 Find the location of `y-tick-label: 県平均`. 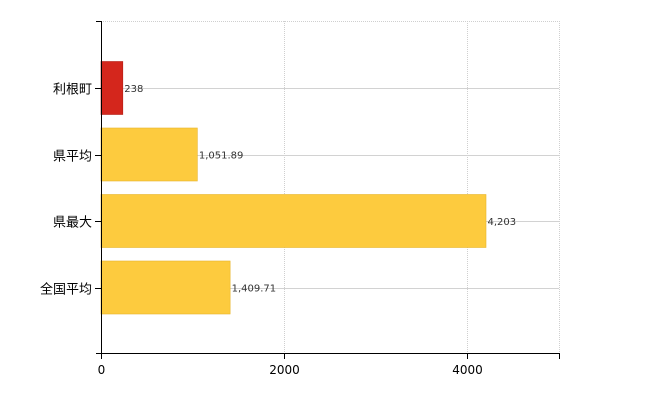

y-tick-label: 県平均 is located at coordinates (72, 157).